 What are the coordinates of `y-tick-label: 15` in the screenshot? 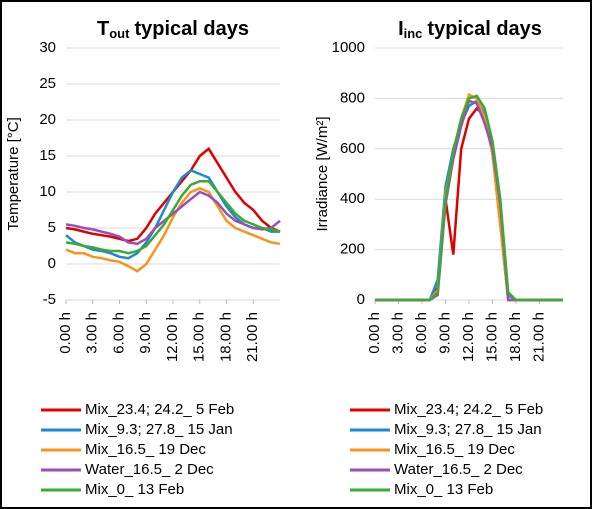 It's located at (47, 155).